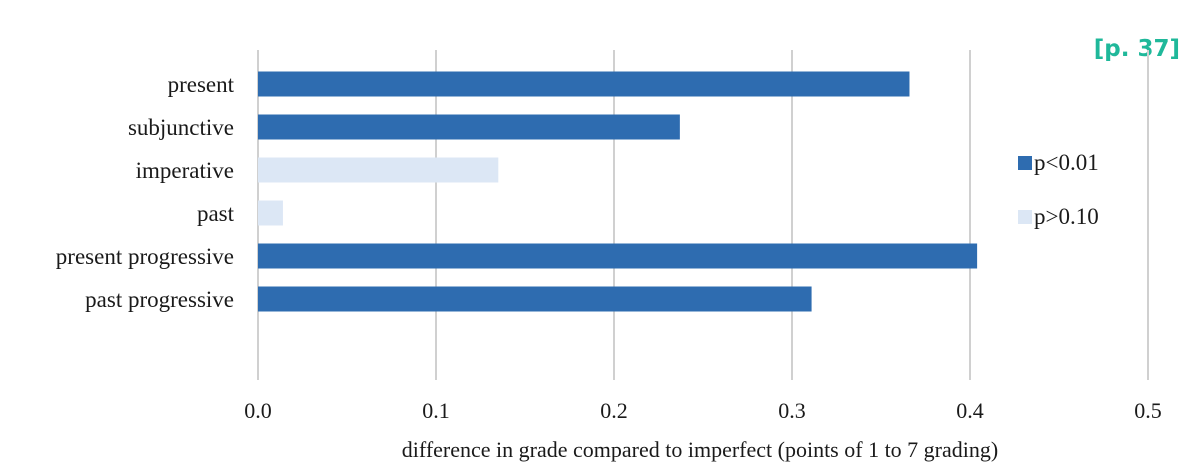 The height and width of the screenshot is (465, 1192). Describe the element at coordinates (185, 170) in the screenshot. I see `category-label: imperative` at that location.